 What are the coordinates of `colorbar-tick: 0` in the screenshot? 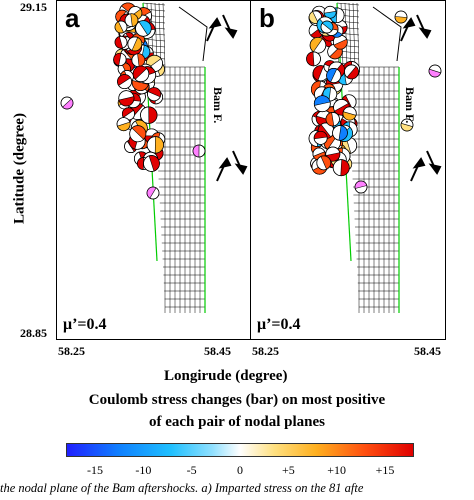 It's located at (240, 470).